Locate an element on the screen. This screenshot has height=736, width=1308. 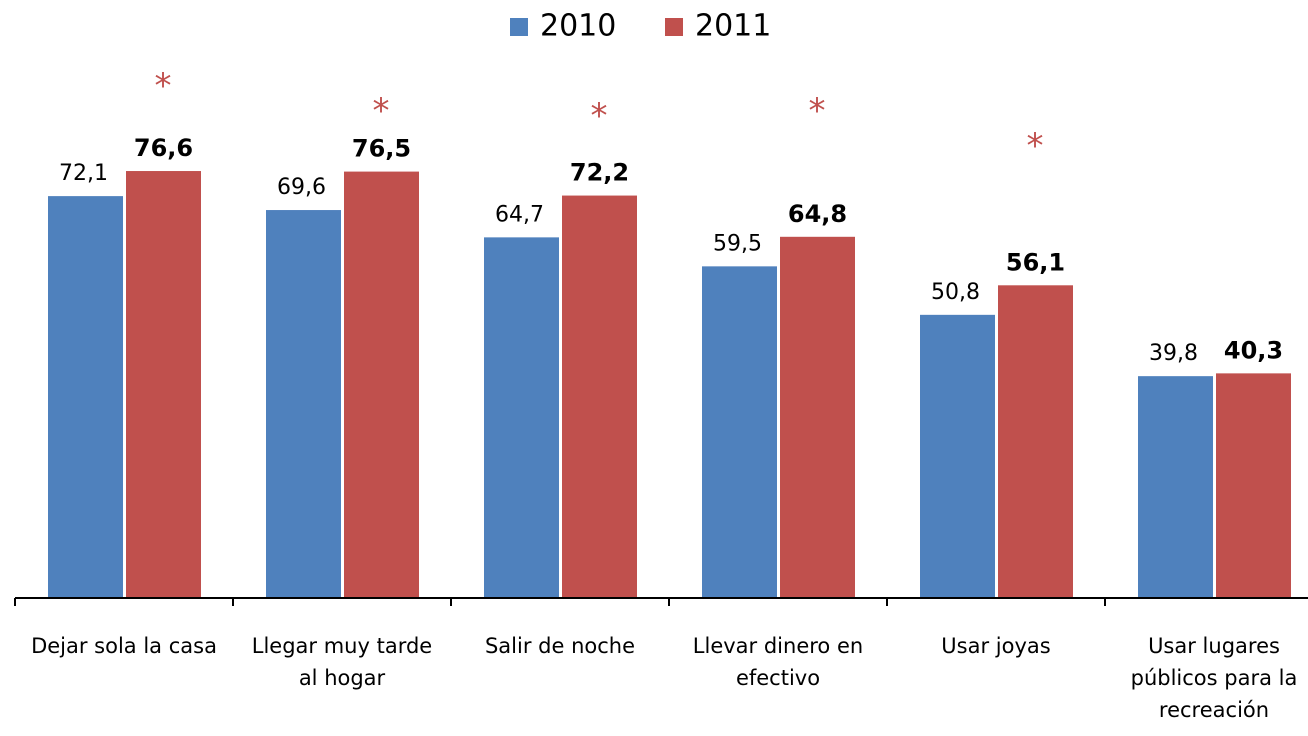
x-tick-label: Salir de noche is located at coordinates (560, 646).